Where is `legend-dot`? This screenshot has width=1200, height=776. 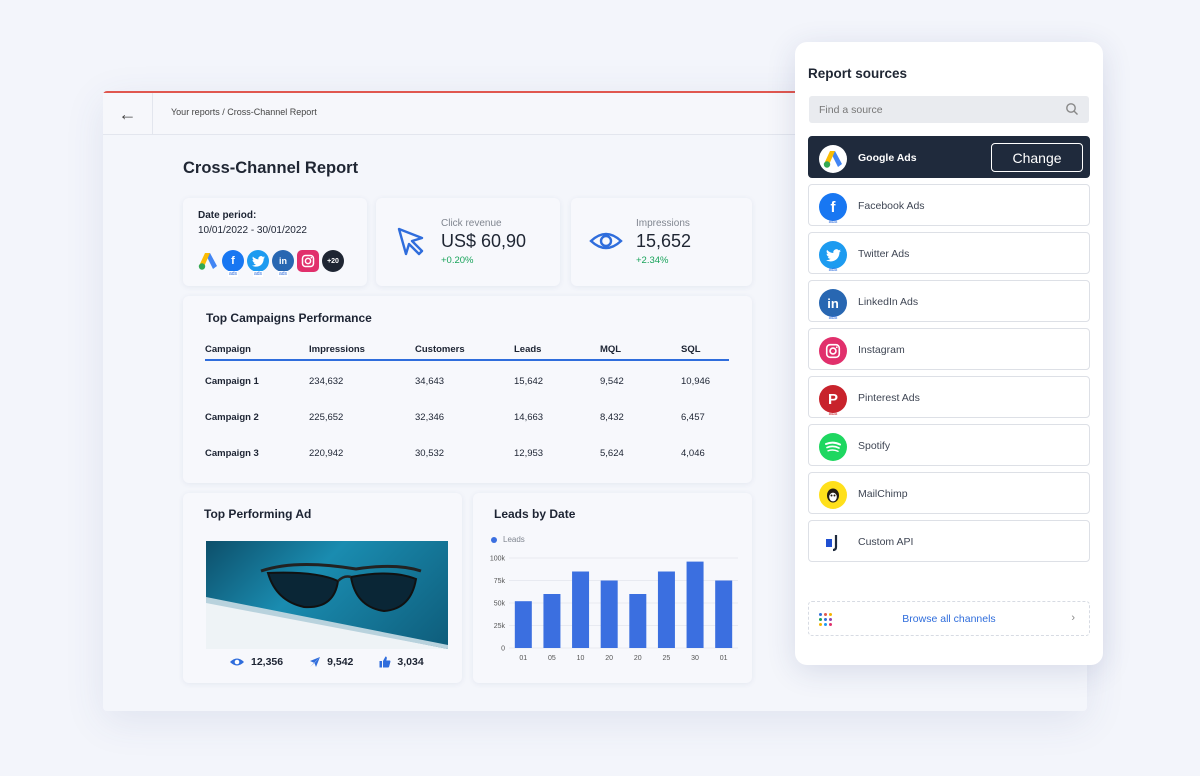 legend-dot is located at coordinates (494, 539).